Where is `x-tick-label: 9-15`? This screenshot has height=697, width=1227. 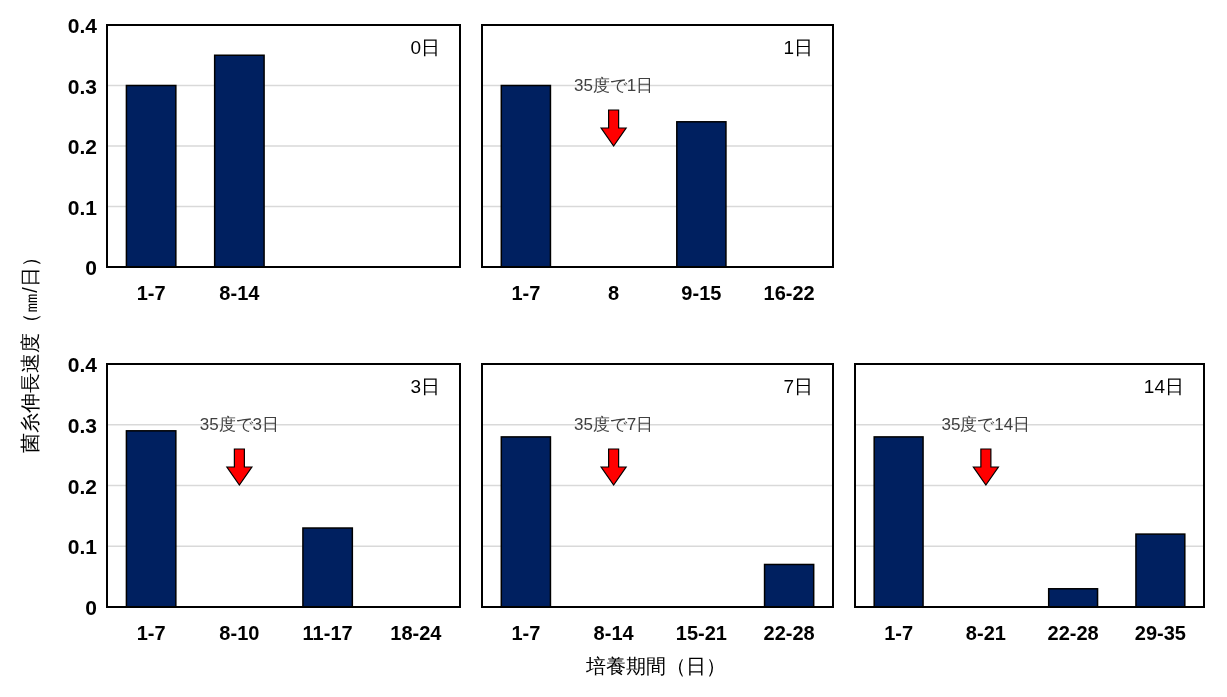 x-tick-label: 9-15 is located at coordinates (701, 293).